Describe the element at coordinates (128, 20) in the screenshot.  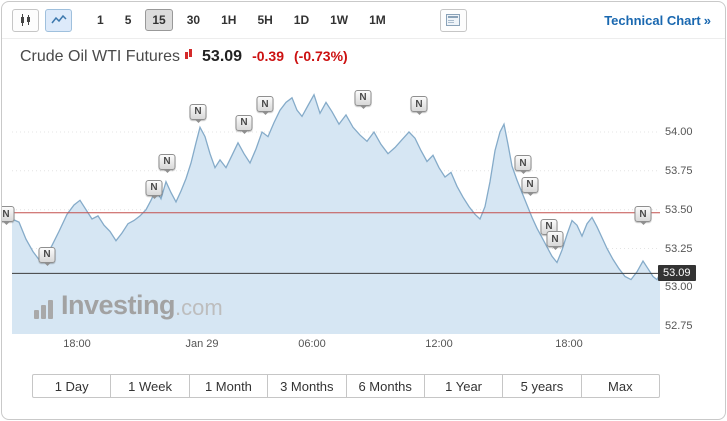
I see `interval-button-5: 5` at that location.